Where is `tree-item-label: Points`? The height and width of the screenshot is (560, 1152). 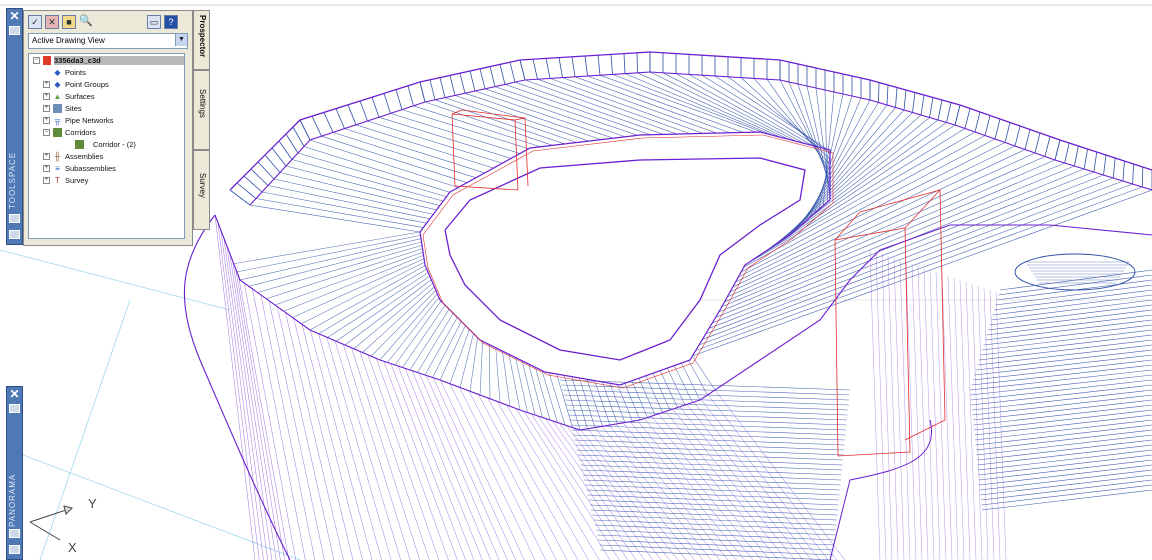 tree-item-label: Points is located at coordinates (75, 72).